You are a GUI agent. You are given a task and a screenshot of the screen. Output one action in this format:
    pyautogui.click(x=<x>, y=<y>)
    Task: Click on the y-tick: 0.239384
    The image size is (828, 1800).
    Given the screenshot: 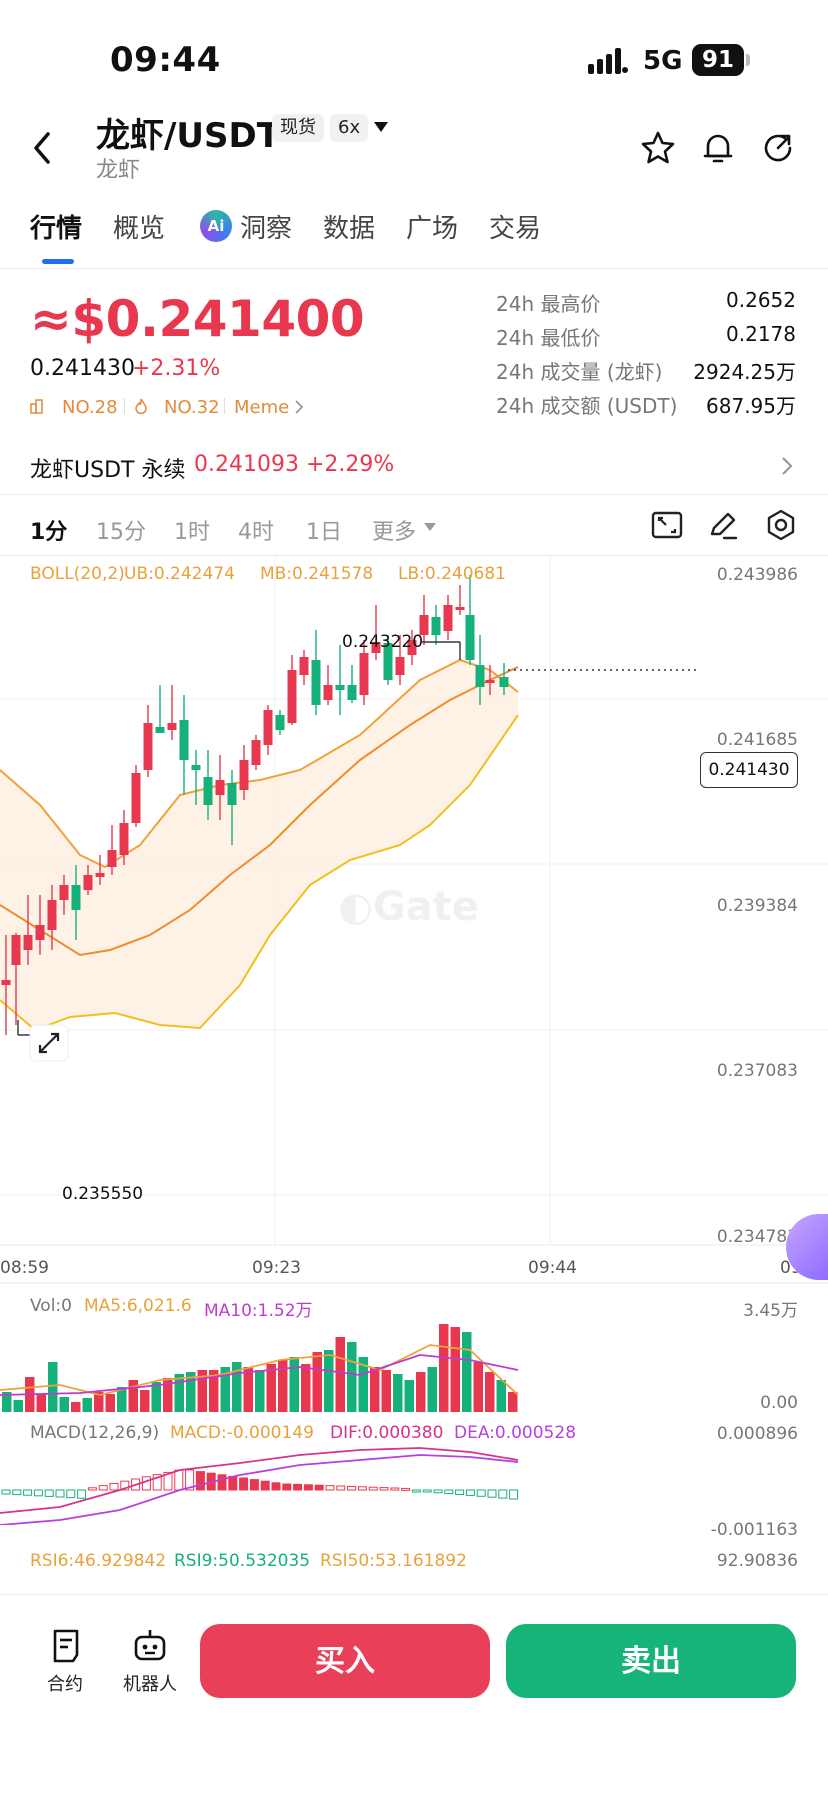 What is the action you would take?
    pyautogui.click(x=757, y=906)
    